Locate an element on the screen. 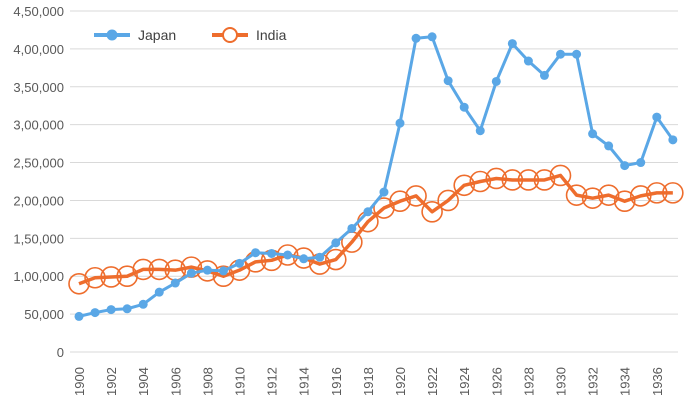 This screenshot has width=685, height=403. x-tick-label: 1910 is located at coordinates (240, 381).